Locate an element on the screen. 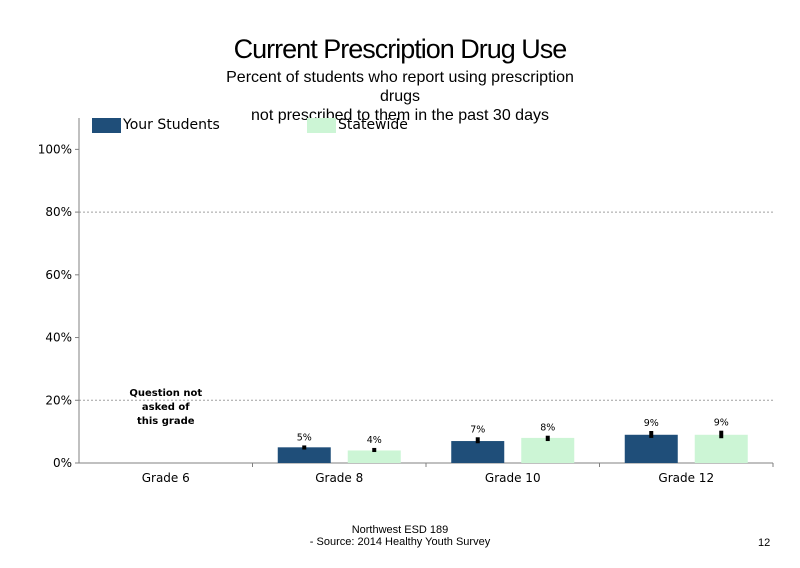  y-tick-label: 20% is located at coordinates (58, 400).